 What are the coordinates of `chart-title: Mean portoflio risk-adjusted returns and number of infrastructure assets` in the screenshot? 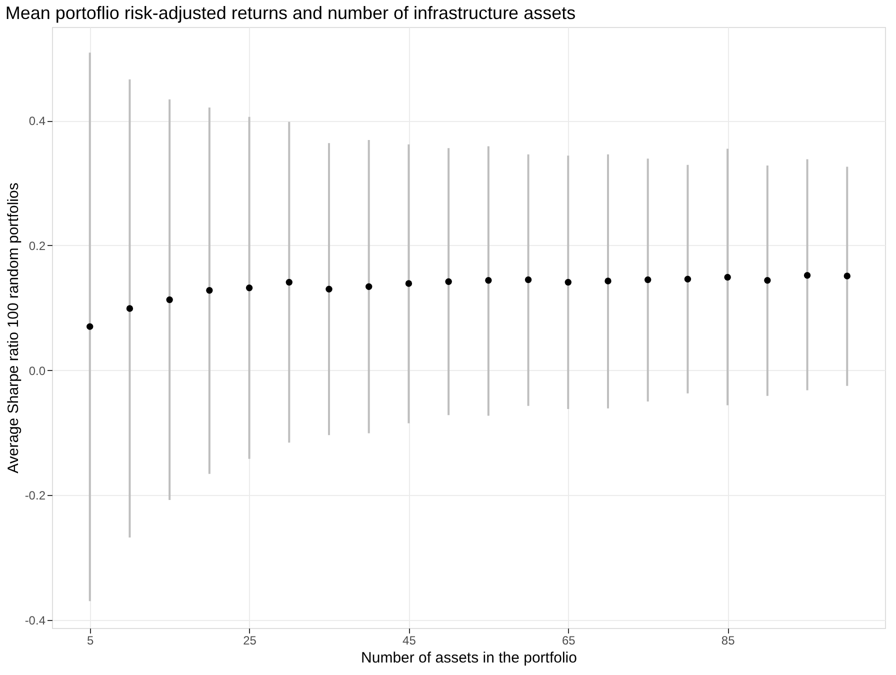 It's located at (290, 13).